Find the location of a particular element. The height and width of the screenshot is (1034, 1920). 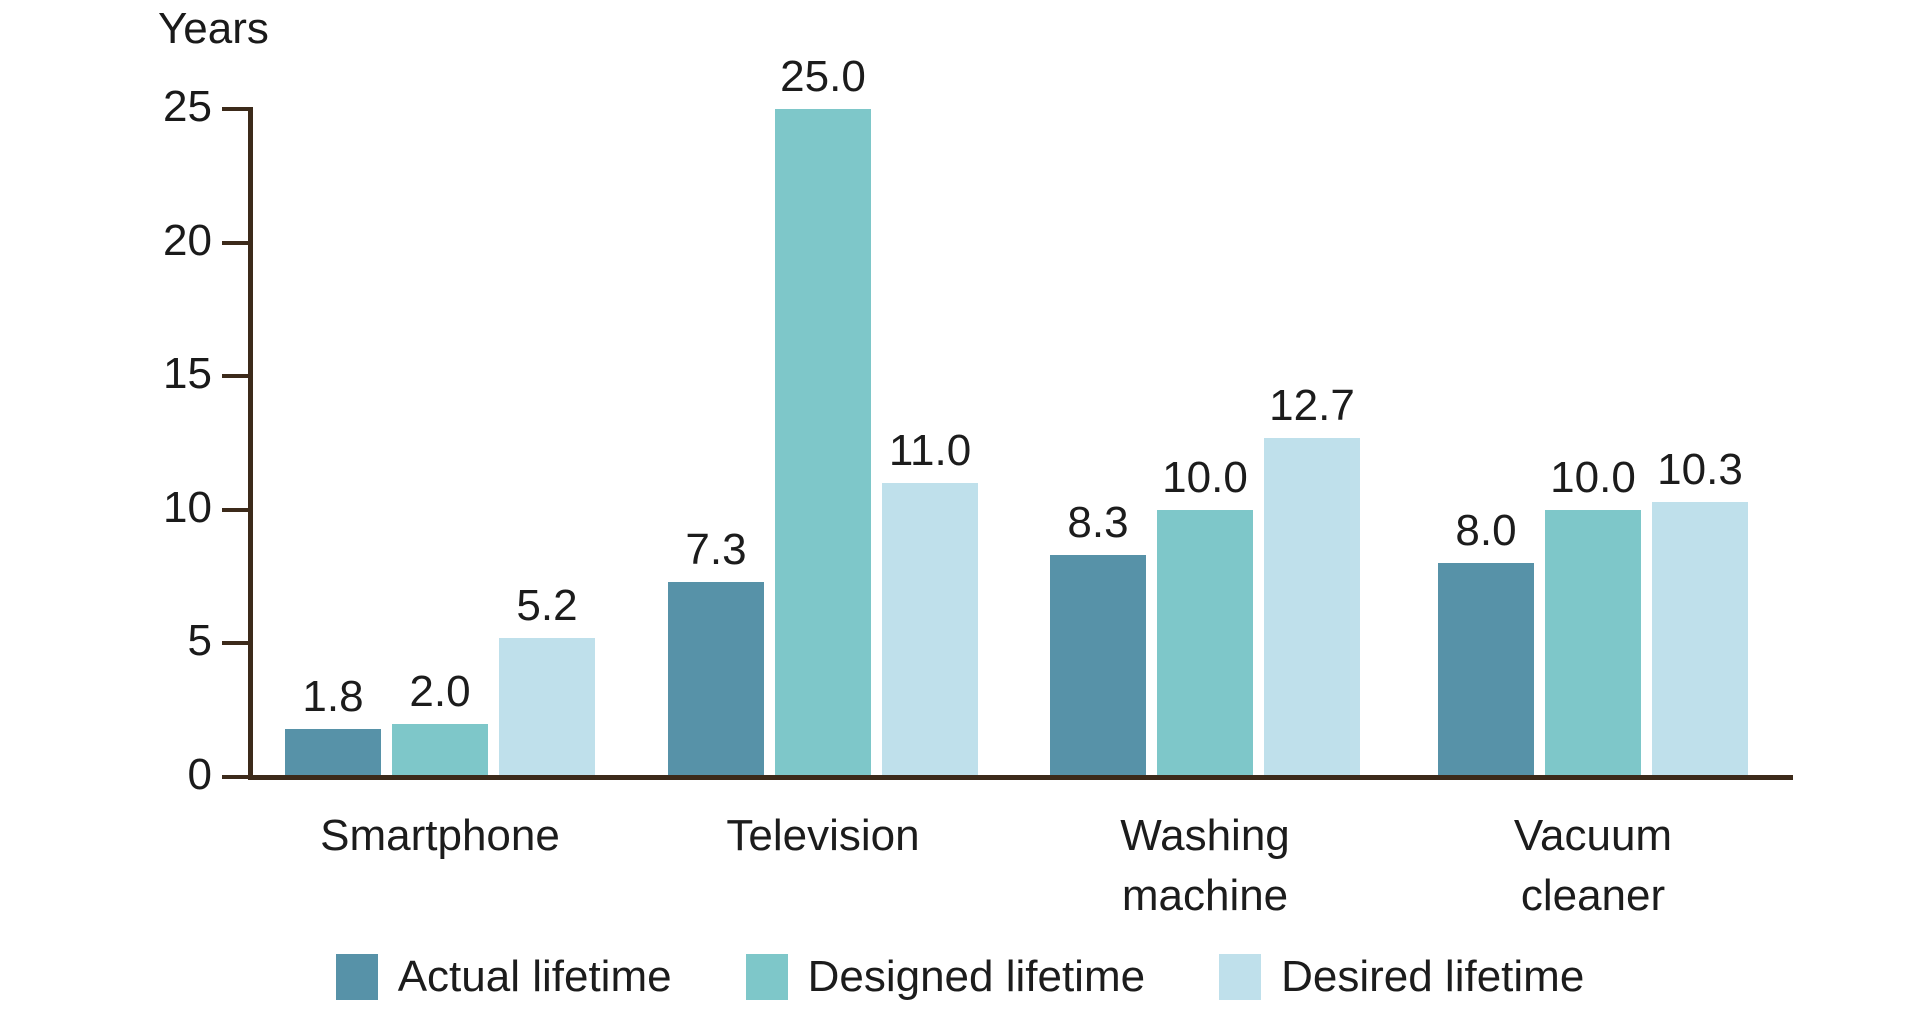

y-tick-label: 20 is located at coordinates (187, 240).